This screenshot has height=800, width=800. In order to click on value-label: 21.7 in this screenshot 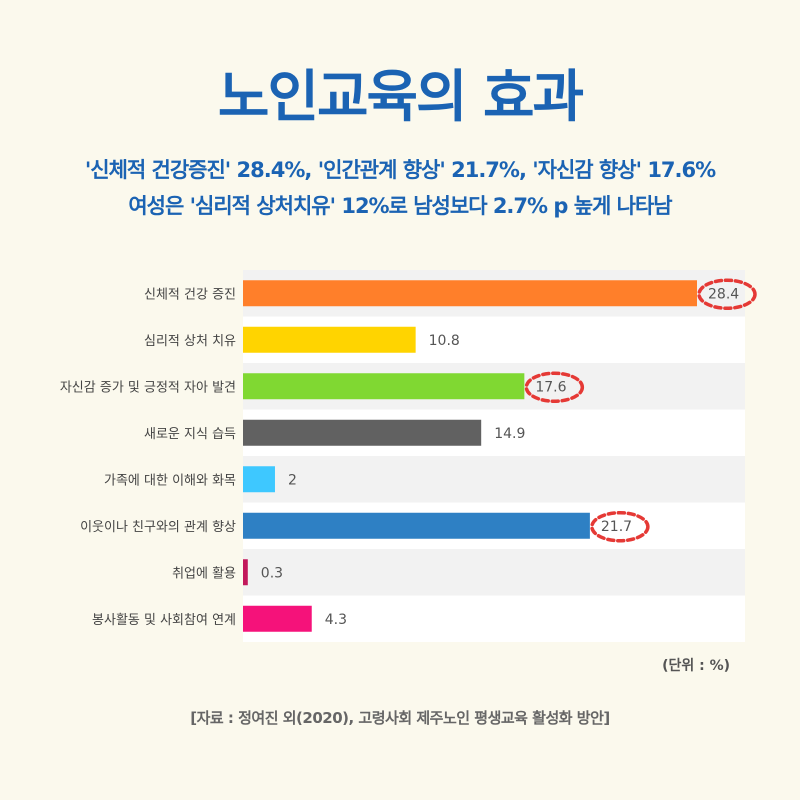, I will do `click(616, 527)`.